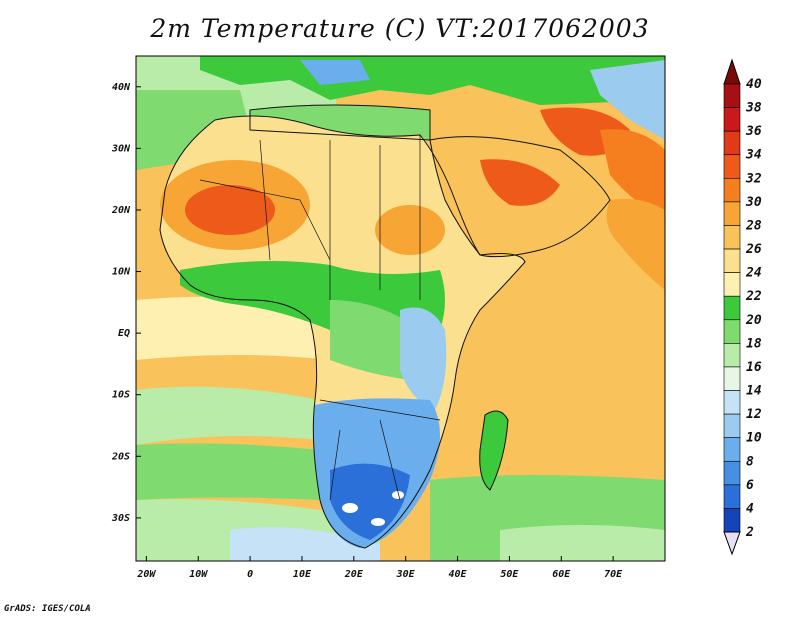  I want to click on south-africa-cold-core, so click(370, 501).